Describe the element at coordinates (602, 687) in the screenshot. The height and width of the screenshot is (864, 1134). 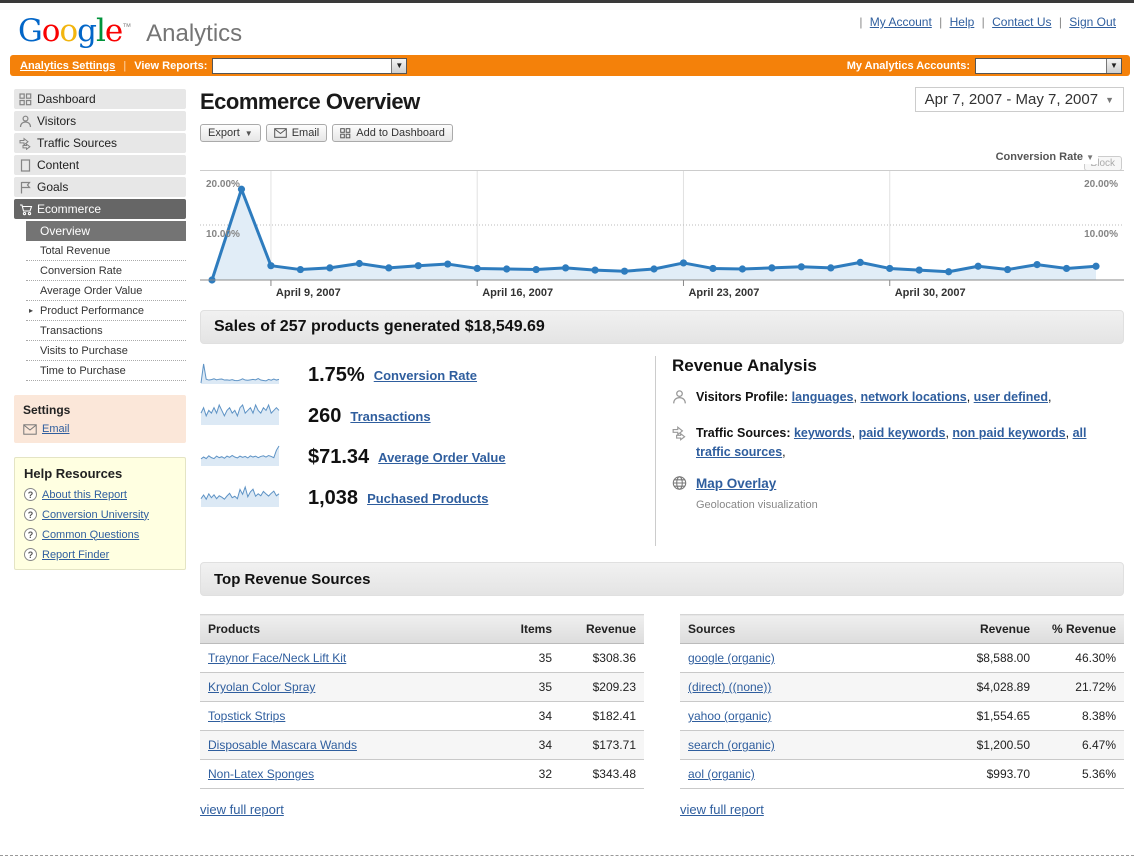
I see `revenue-cell: $209.23` at that location.